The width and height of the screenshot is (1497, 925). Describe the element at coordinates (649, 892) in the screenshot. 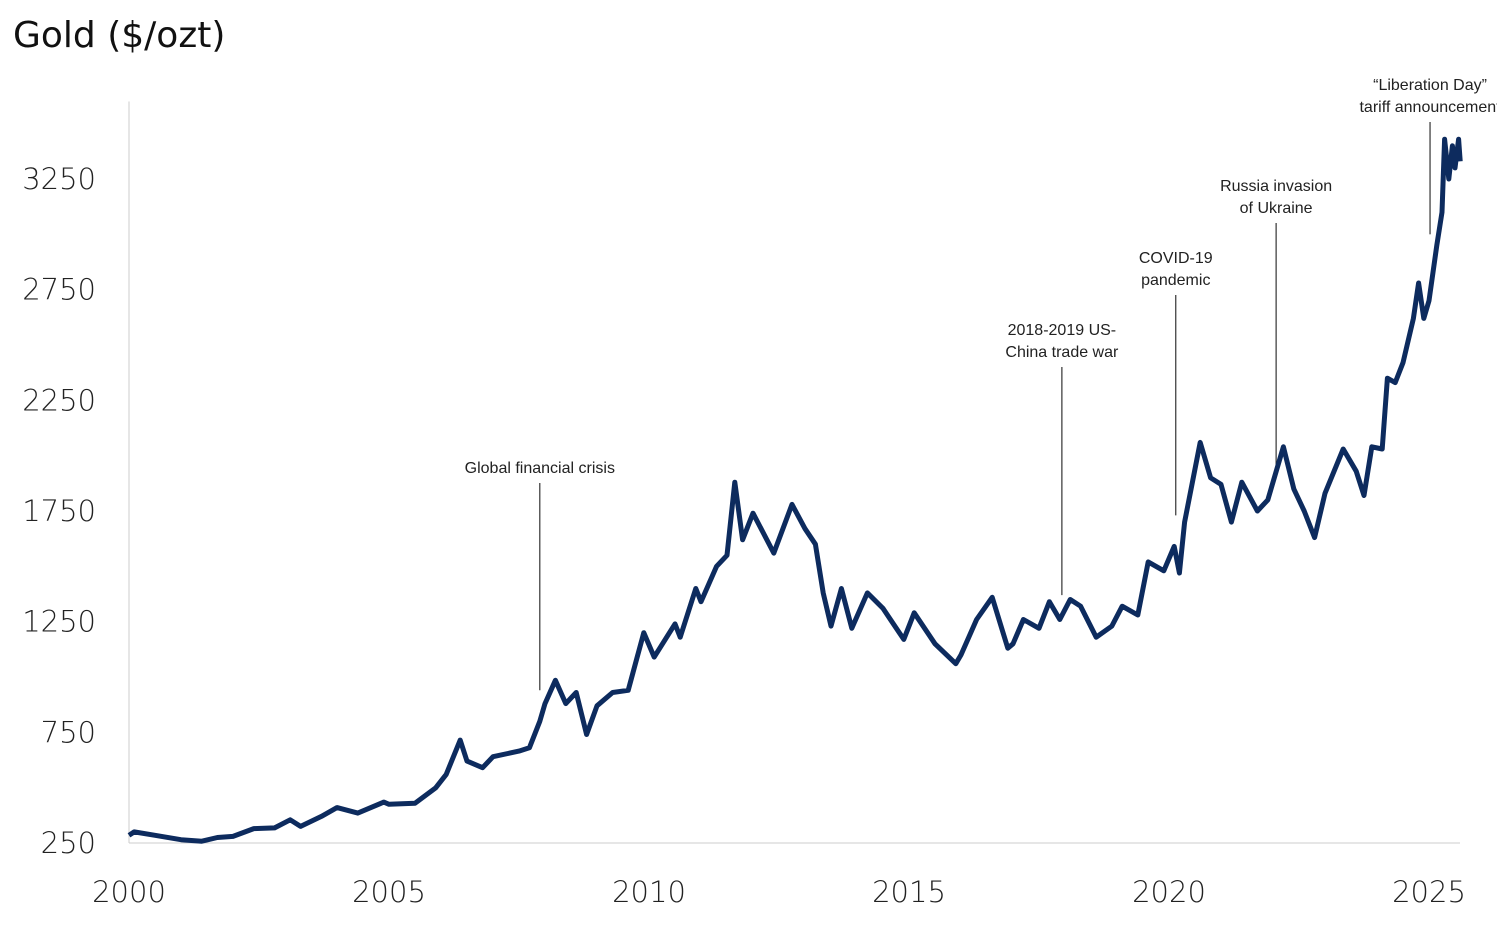

I see `x-tick-label: 2010` at that location.